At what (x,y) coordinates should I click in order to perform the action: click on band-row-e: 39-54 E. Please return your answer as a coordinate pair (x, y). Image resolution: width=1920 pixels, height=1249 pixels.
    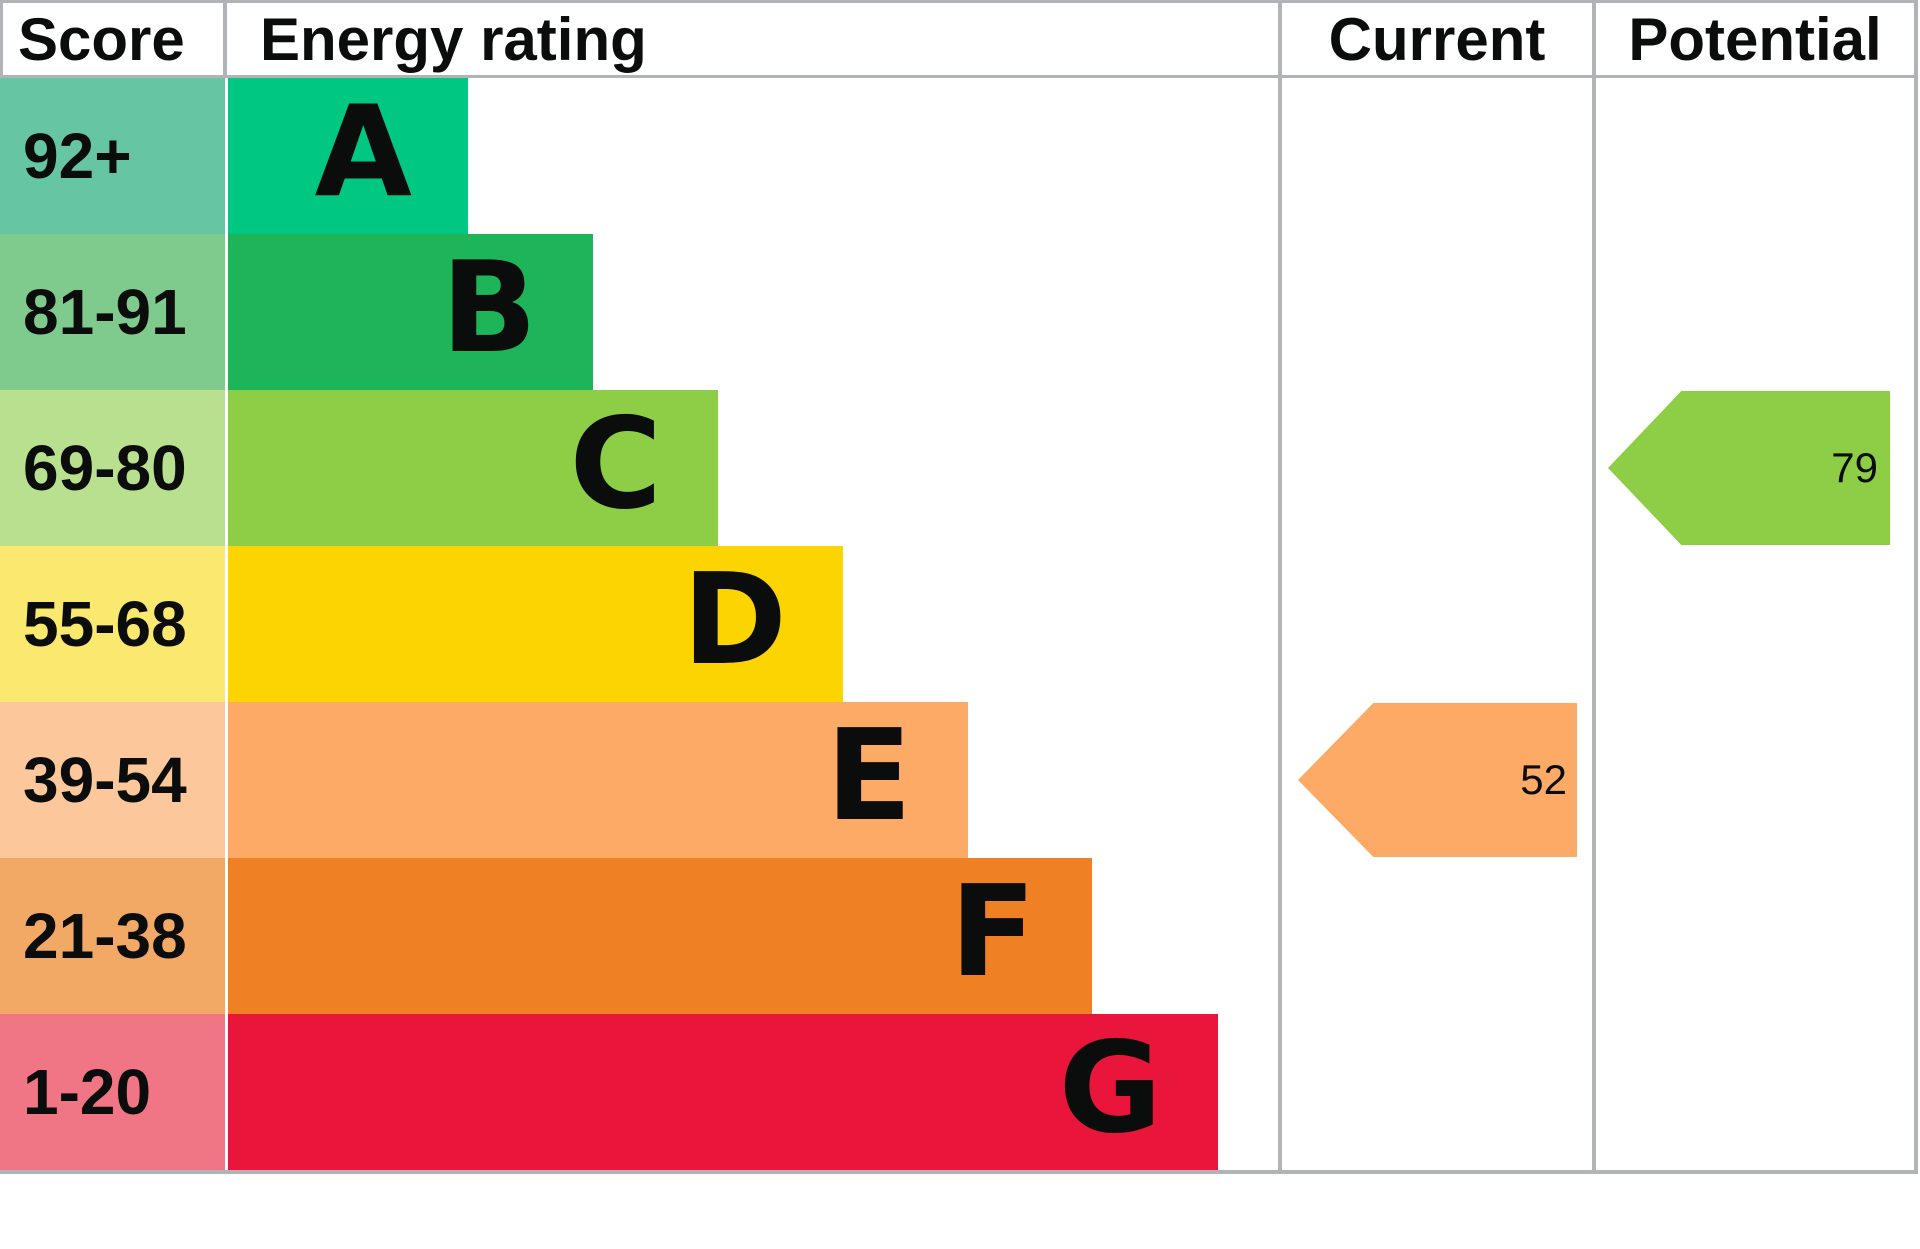
    Looking at the image, I should click on (960, 780).